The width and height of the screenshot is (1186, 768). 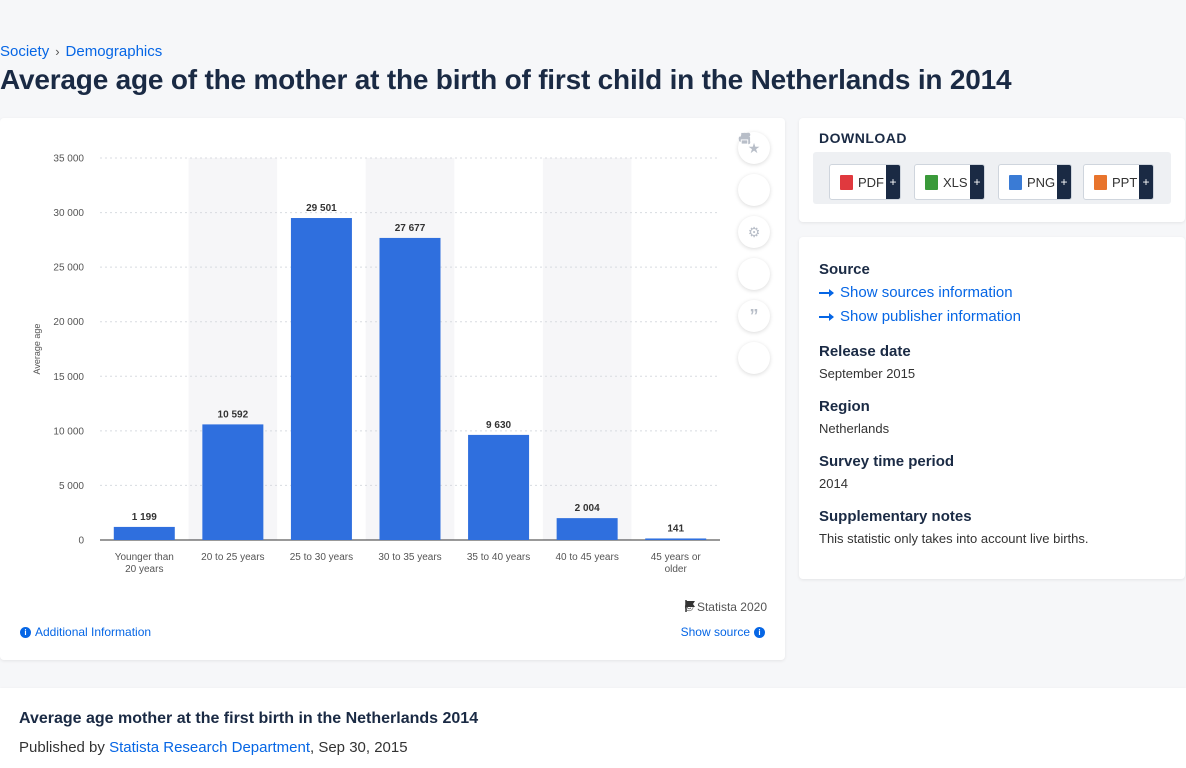 I want to click on y-tick-label: 35 000, so click(x=68, y=159).